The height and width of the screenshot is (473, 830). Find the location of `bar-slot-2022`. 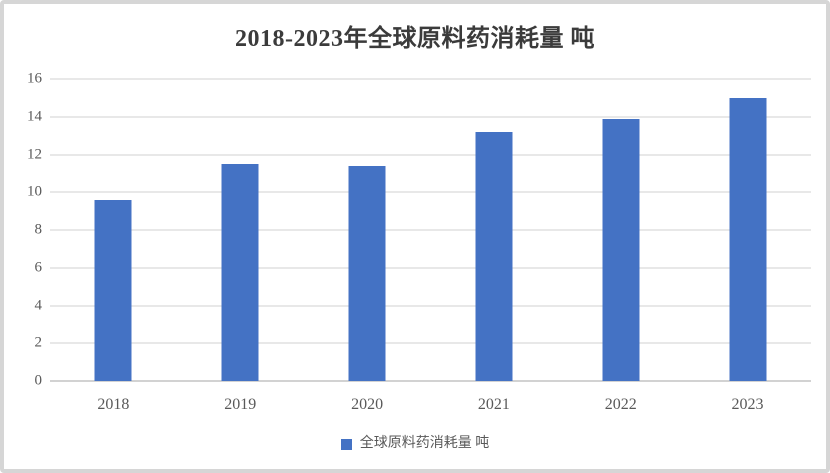

bar-slot-2022 is located at coordinates (620, 230).